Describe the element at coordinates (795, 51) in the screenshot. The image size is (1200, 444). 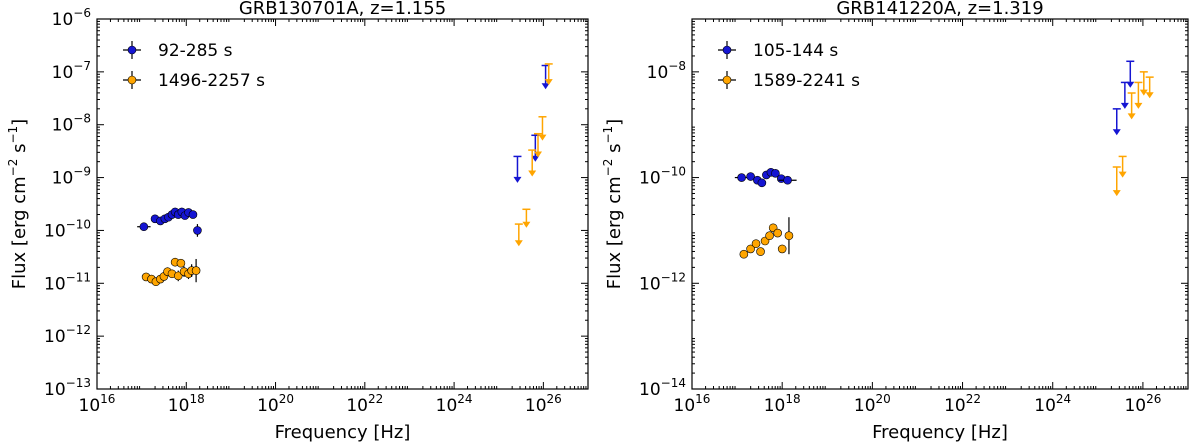
I see `legend-label: 105-144 s` at that location.